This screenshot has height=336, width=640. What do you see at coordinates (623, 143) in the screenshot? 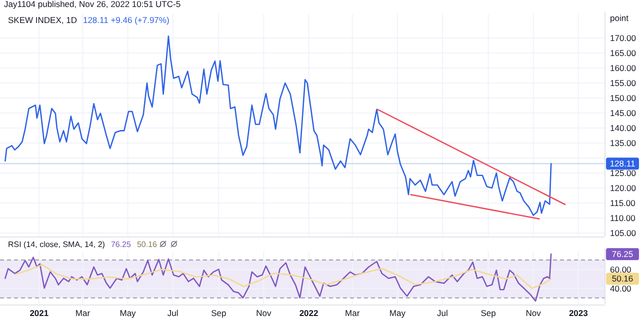
I see `y-tick-label: 135.00` at bounding box center [623, 143].